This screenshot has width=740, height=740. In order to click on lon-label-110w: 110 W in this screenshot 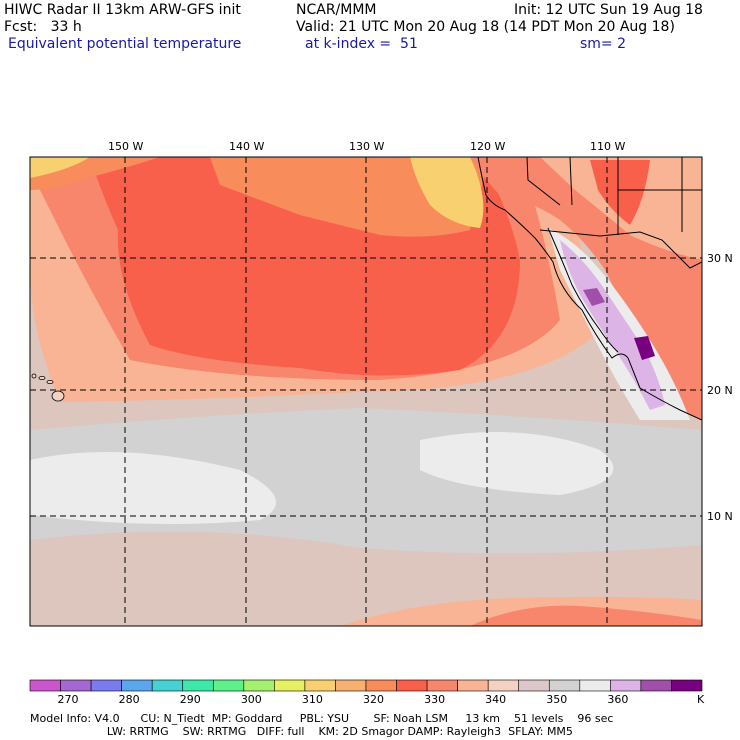, I will do `click(607, 146)`.